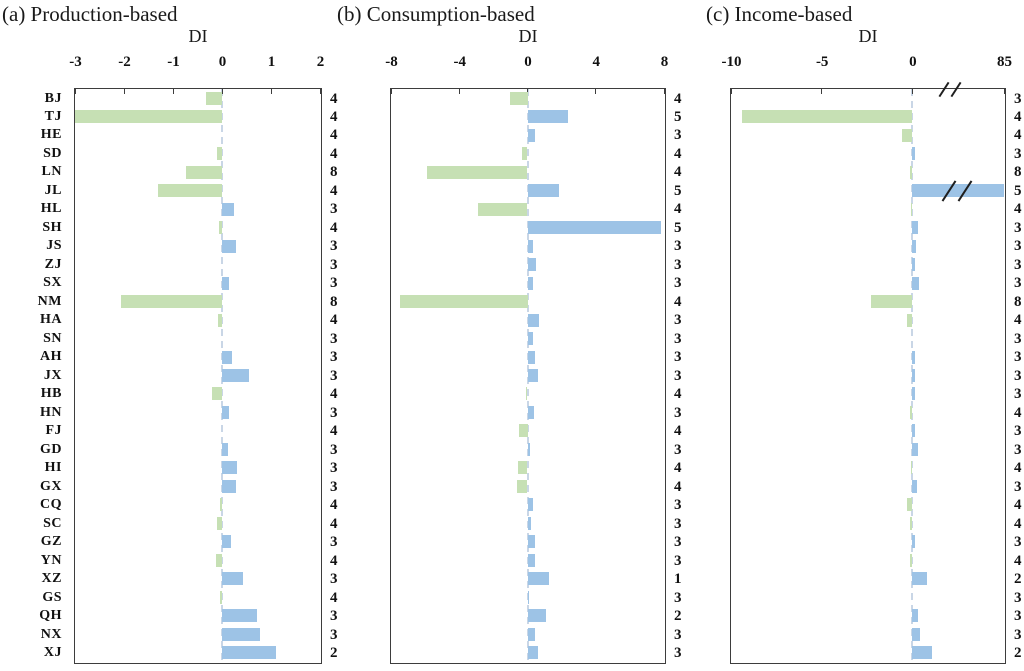  I want to click on bar-b-GD, so click(529, 449).